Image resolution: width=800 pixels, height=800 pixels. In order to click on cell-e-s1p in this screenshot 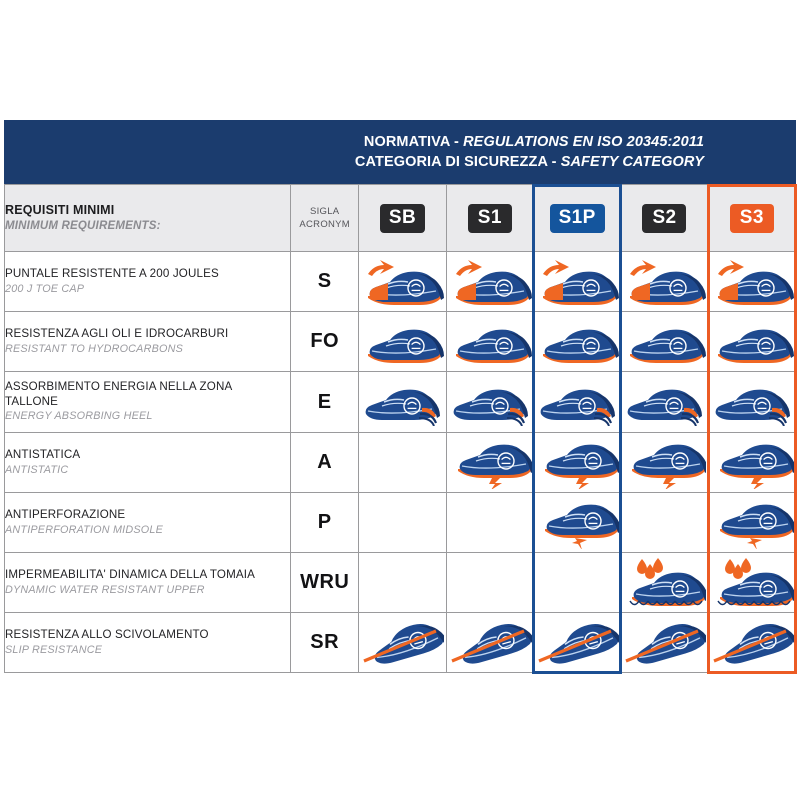, I will do `click(577, 402)`.